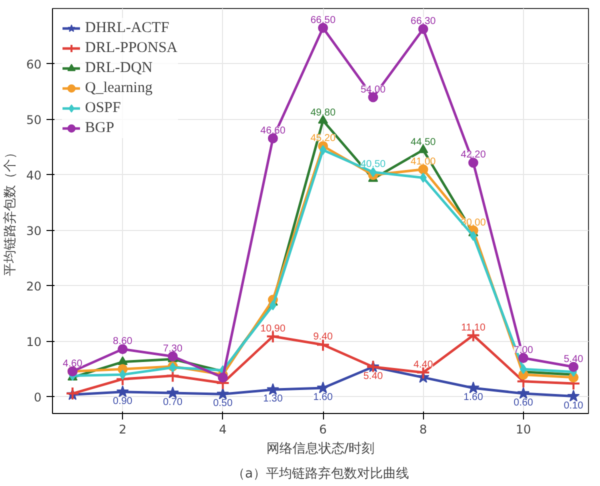 Image resolution: width=600 pixels, height=486 pixels. I want to click on legend-label: Q_learning, so click(118, 88).